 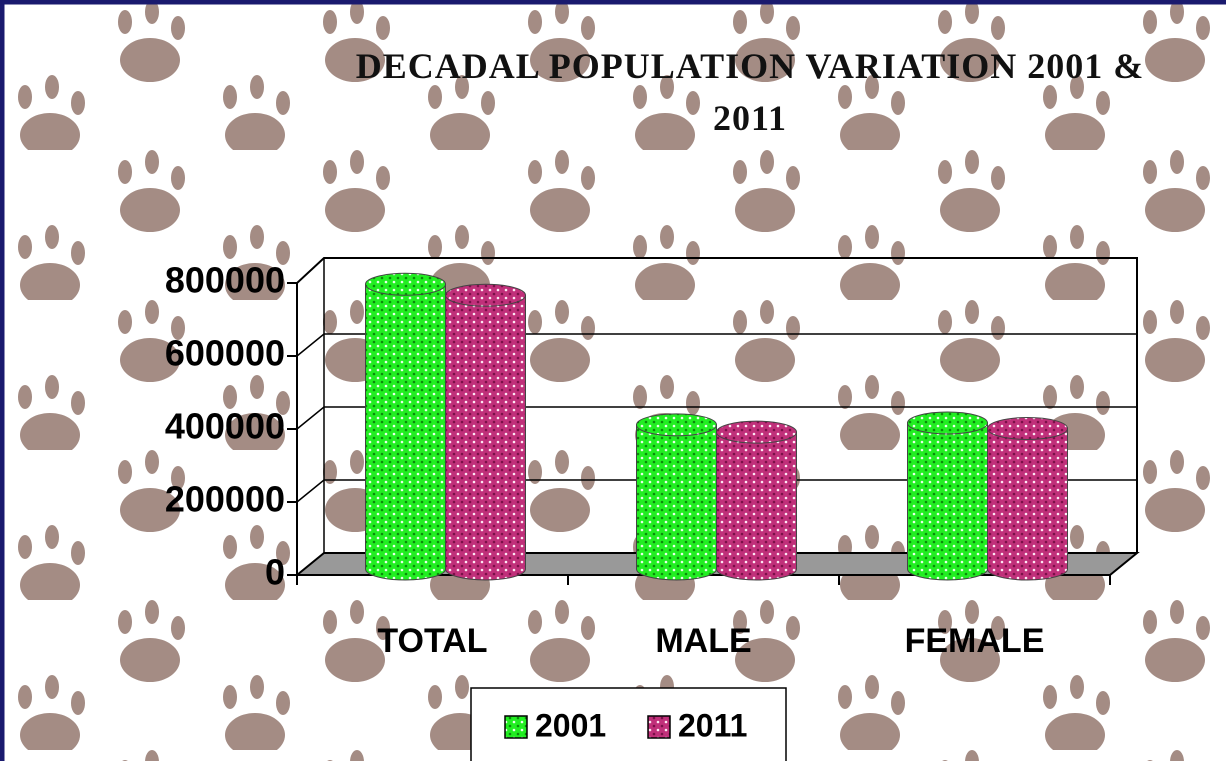 I want to click on x-tick-label: FEMALE, so click(x=975, y=641).